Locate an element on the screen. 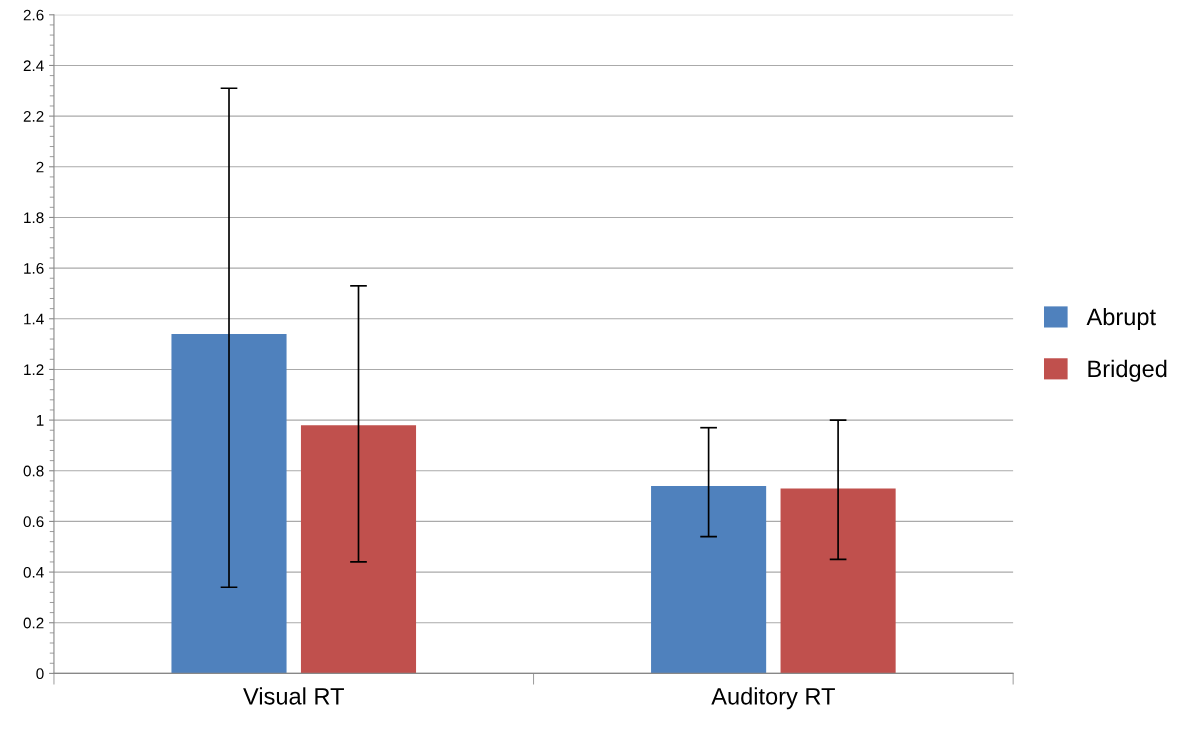 The width and height of the screenshot is (1199, 740). legend-label: Bridged is located at coordinates (1127, 370).